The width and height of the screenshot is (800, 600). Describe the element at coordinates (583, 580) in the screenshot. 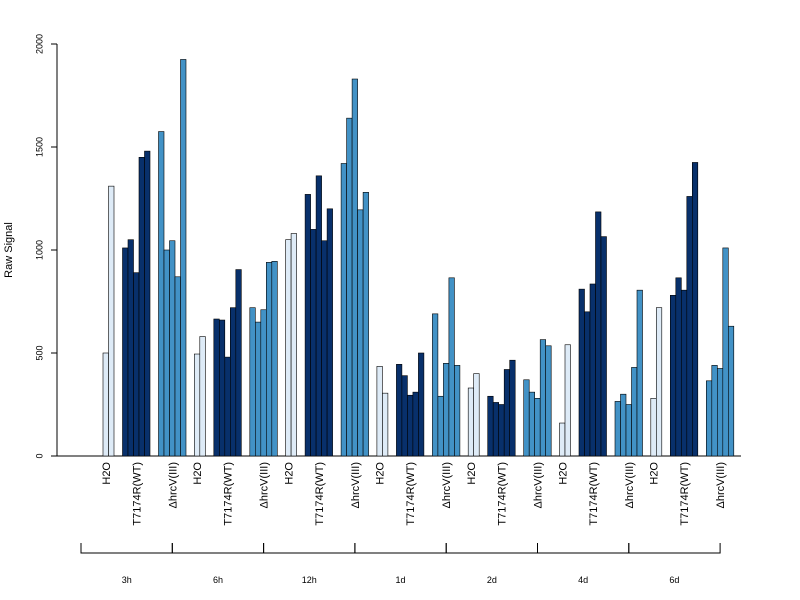

I see `timepoint-label: 4d` at that location.